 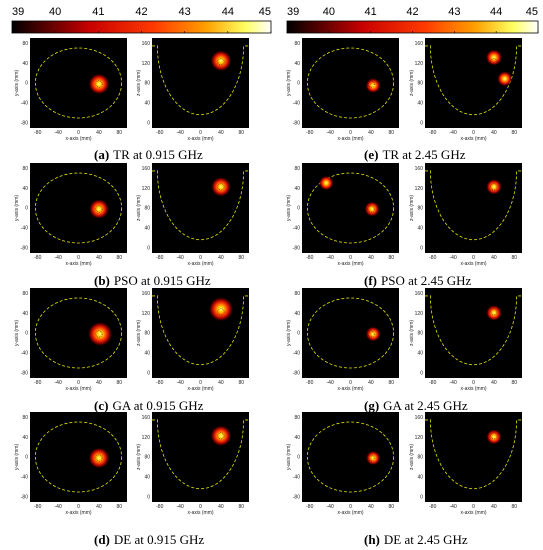 What do you see at coordinates (350, 208) in the screenshot?
I see `xy-plot-background` at bounding box center [350, 208].